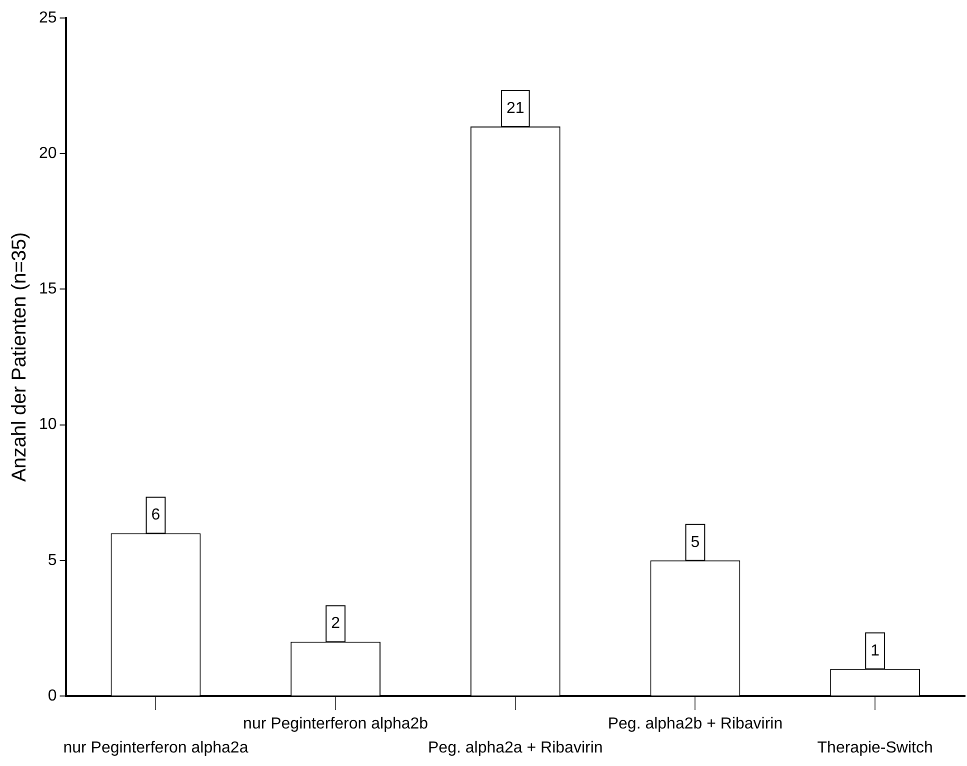  Describe the element at coordinates (48, 425) in the screenshot. I see `y-tick-label: 10` at that location.